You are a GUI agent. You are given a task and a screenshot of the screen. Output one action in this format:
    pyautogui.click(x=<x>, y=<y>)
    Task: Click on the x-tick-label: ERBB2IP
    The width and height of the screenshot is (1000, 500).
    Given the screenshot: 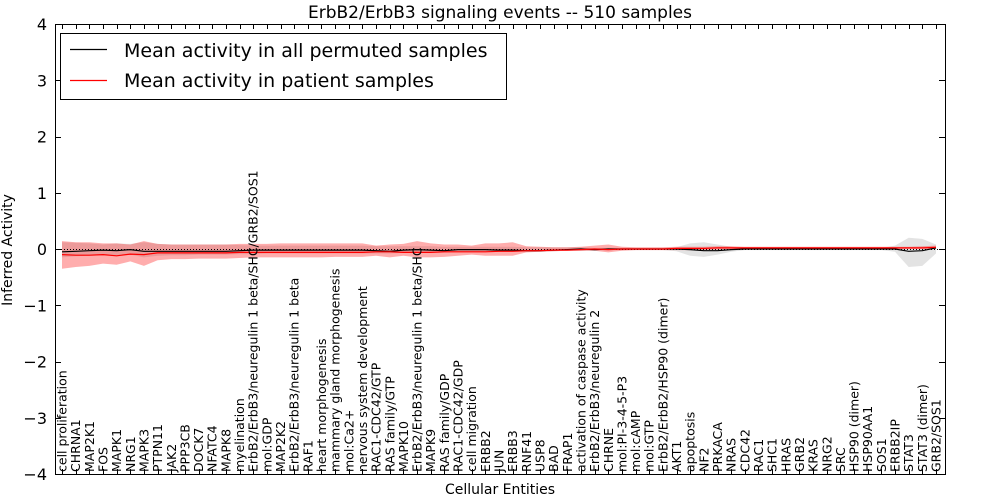 What is the action you would take?
    pyautogui.click(x=895, y=445)
    